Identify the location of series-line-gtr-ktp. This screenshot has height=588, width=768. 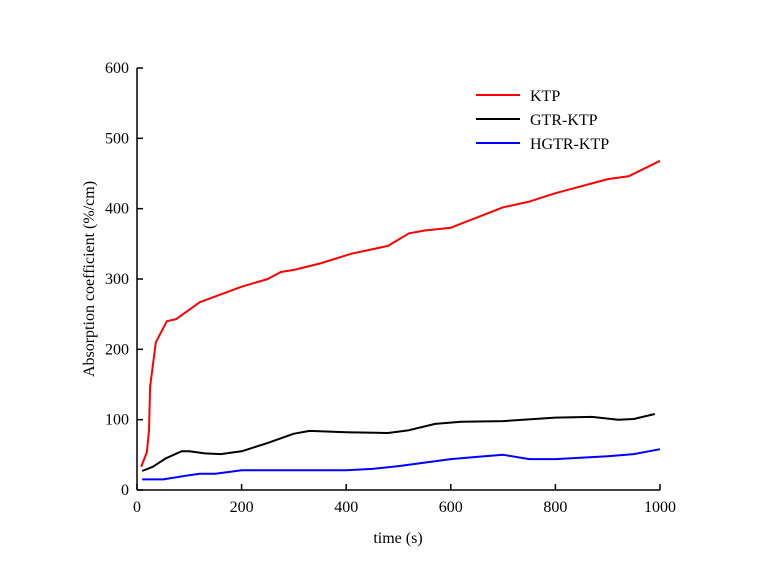
(398, 442).